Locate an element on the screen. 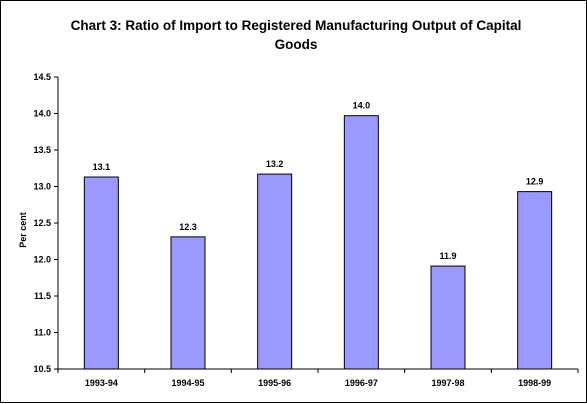 This screenshot has width=587, height=404. y-tick-label: 12.0 is located at coordinates (42, 260).